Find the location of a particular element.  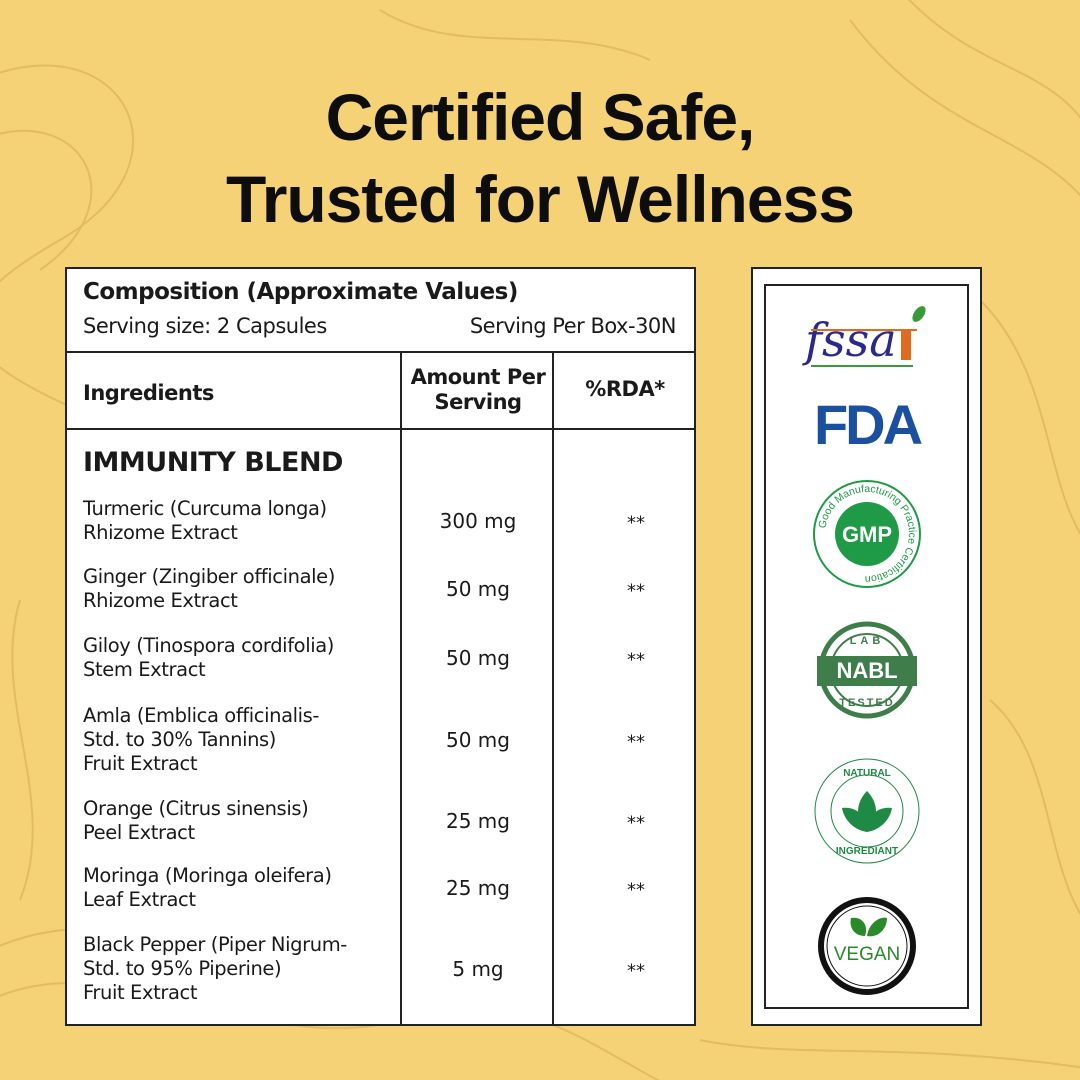

nabl-badge: NABL LAB TESTED is located at coordinates (866, 670).